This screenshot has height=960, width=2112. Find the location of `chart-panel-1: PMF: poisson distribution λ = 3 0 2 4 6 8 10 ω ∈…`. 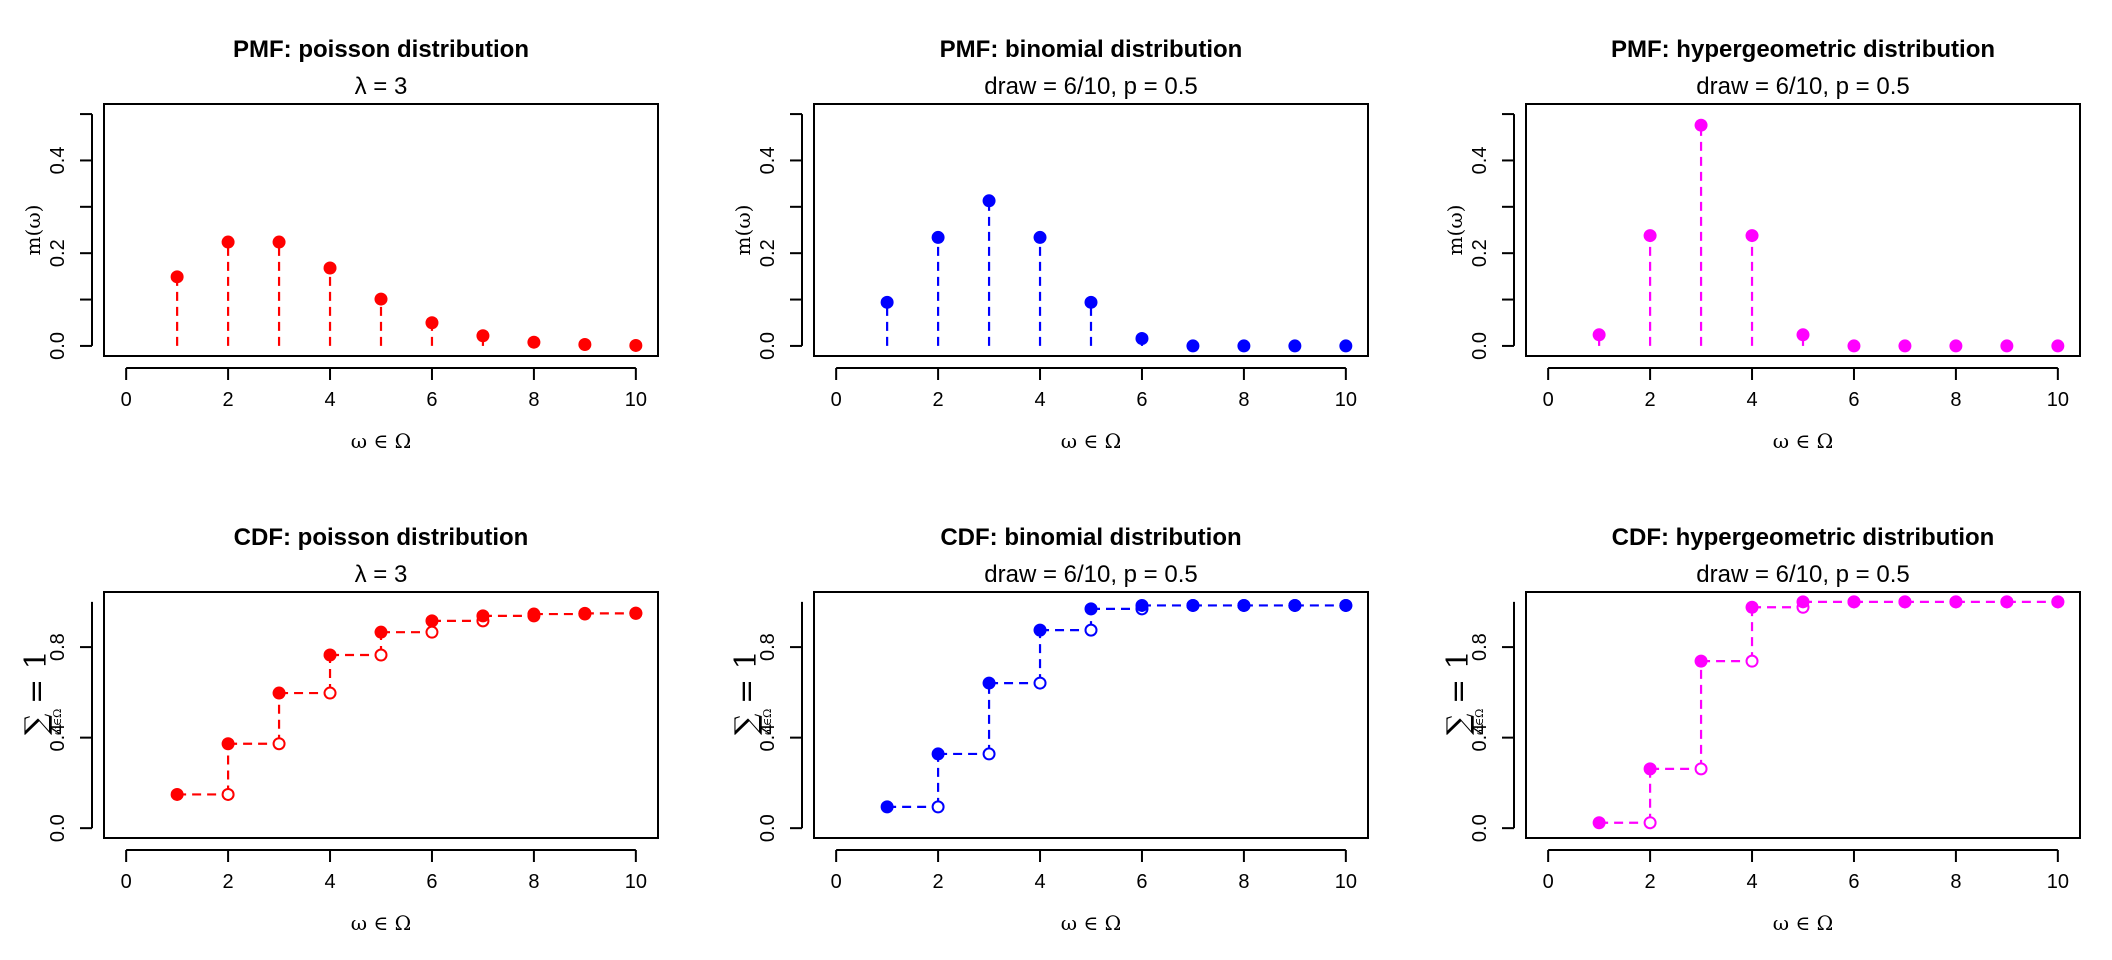

chart-panel-1: PMF: poisson distribution λ = 3 0 2 4 6 8 10 ω ∈… is located at coordinates (340, 244).